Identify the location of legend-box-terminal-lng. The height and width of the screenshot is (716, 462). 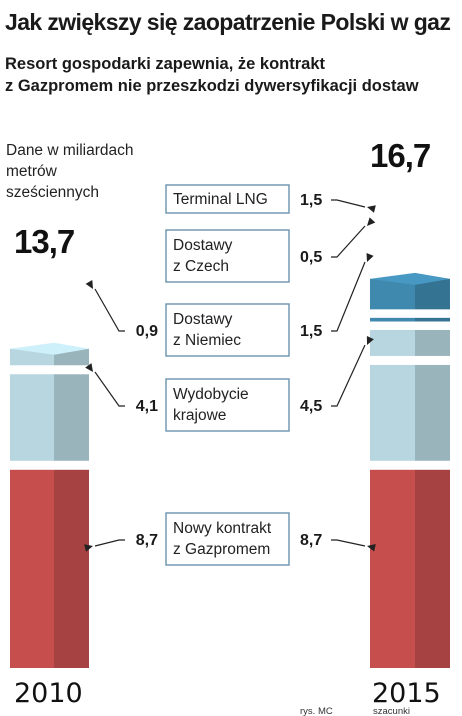
(227, 199).